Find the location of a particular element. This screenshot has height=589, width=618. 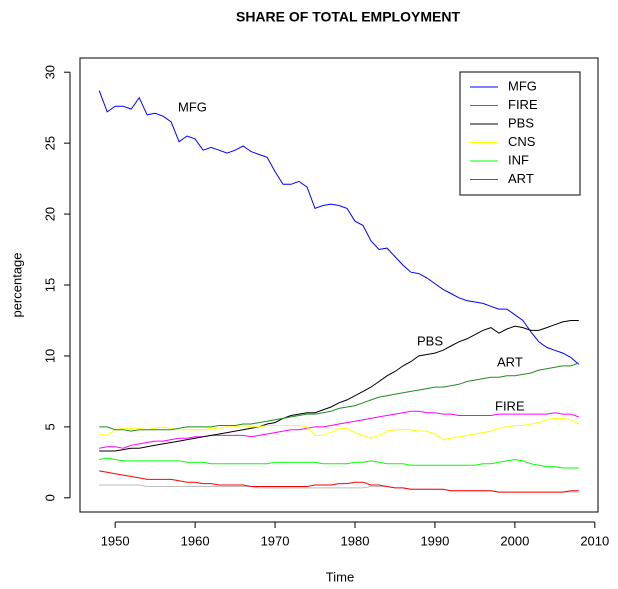

y-tick-label: 0 is located at coordinates (49, 497).